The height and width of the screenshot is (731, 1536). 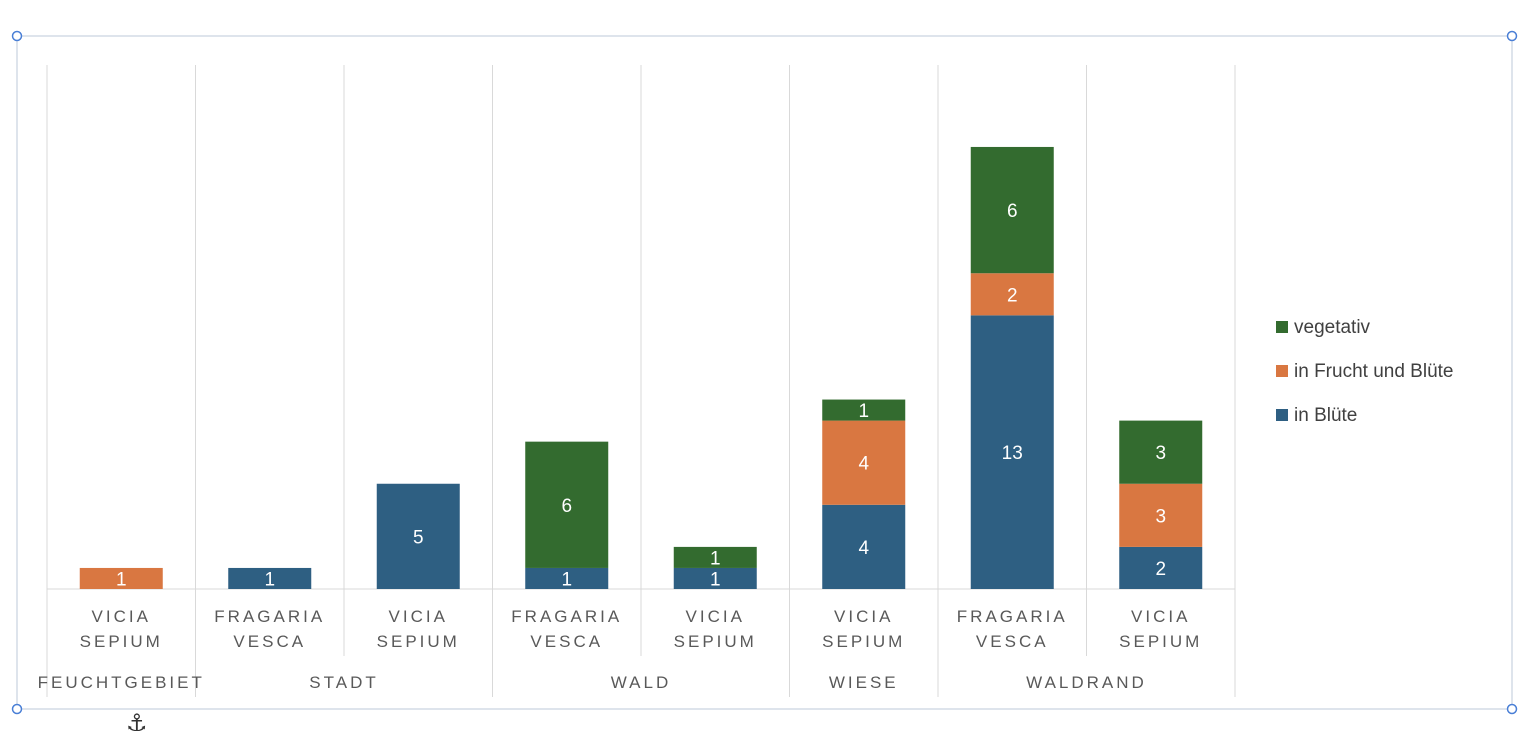 What do you see at coordinates (864, 682) in the screenshot?
I see `group-label: WIESE` at bounding box center [864, 682].